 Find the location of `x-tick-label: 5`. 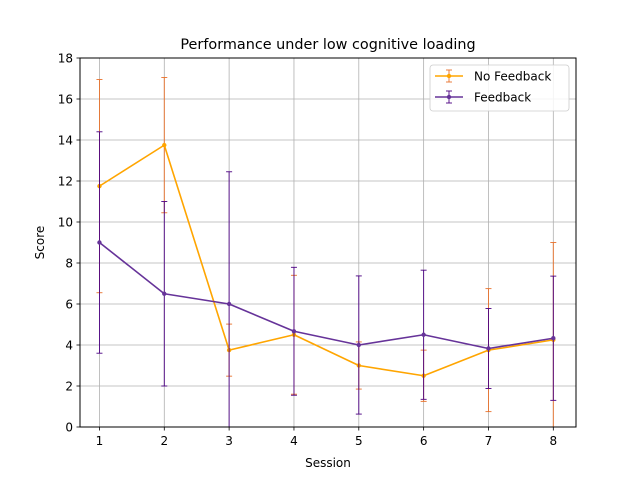

x-tick-label: 5 is located at coordinates (359, 441).